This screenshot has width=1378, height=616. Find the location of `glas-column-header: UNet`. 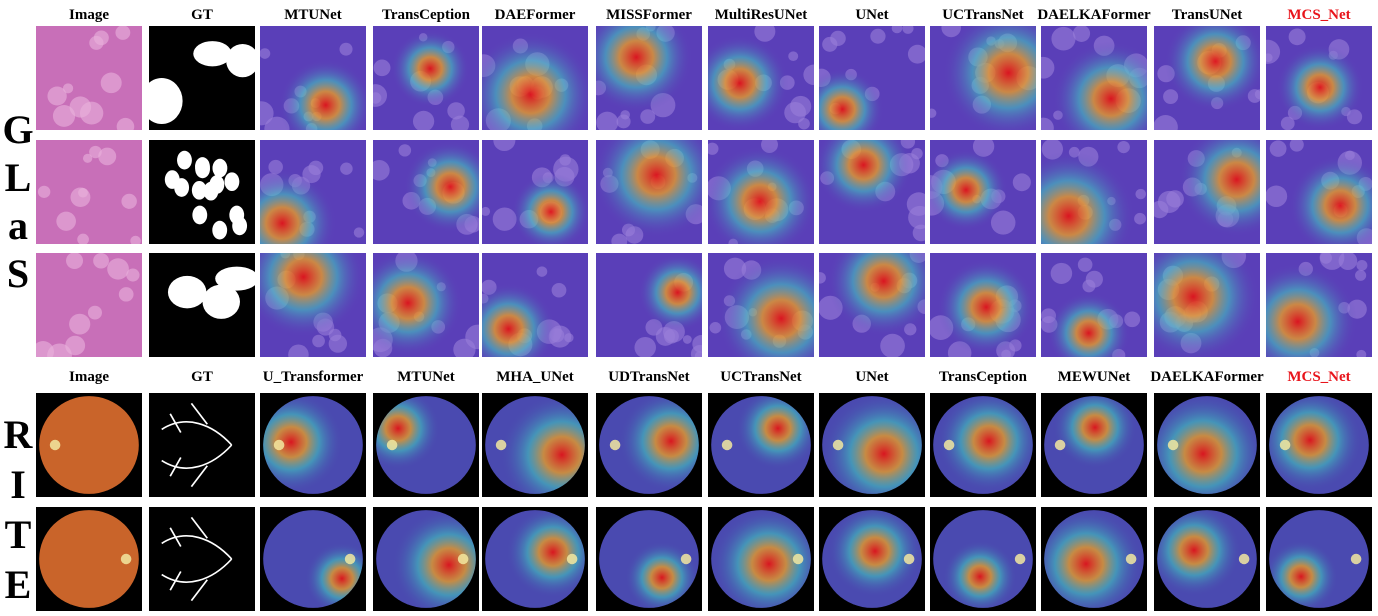

glas-column-header: UNet is located at coordinates (872, 15).